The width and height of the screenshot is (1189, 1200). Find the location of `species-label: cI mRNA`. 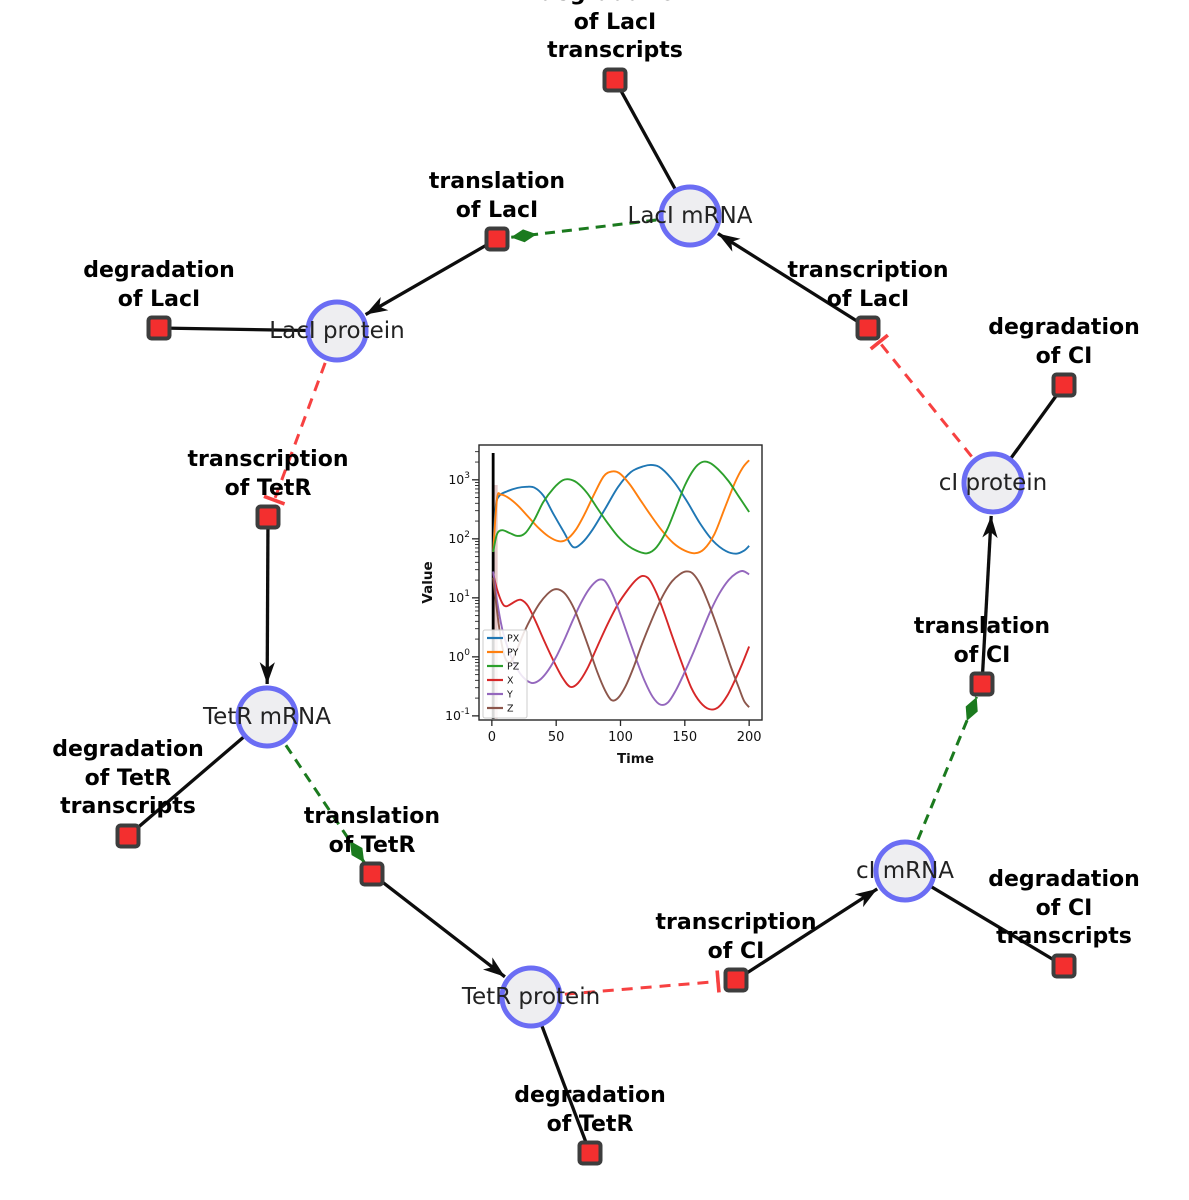

species-label: cI mRNA is located at coordinates (905, 871).